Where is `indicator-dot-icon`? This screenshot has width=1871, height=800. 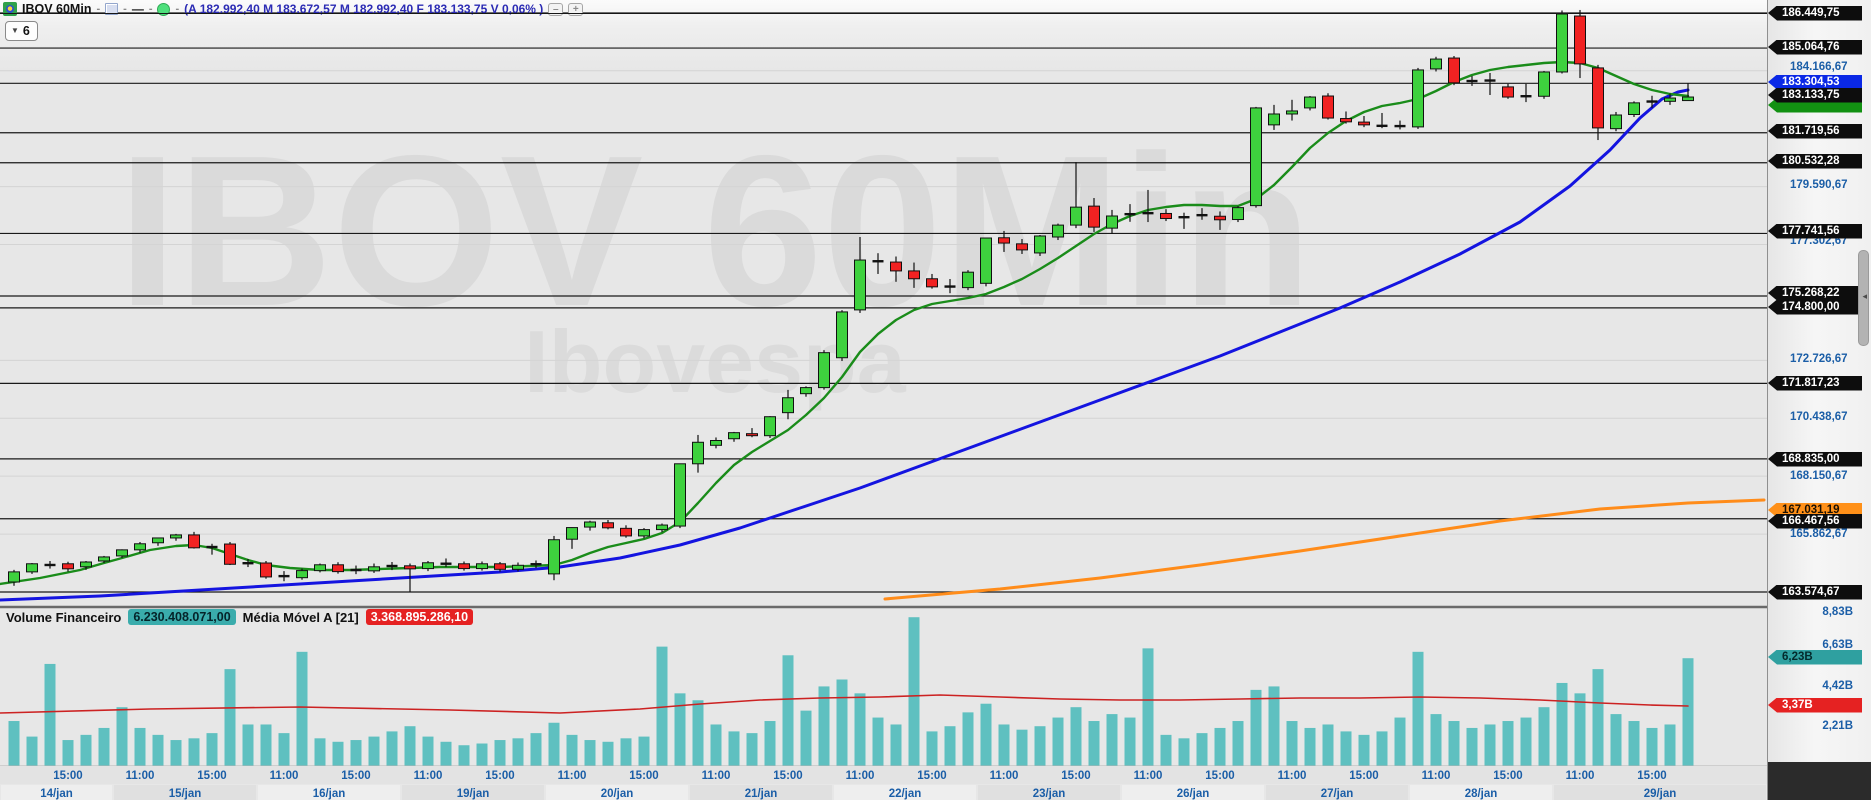
indicator-dot-icon is located at coordinates (164, 9).